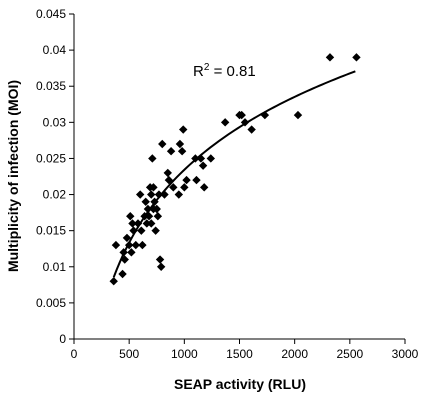 The width and height of the screenshot is (422, 401). What do you see at coordinates (129, 354) in the screenshot?
I see `x-tick-label: 500` at bounding box center [129, 354].